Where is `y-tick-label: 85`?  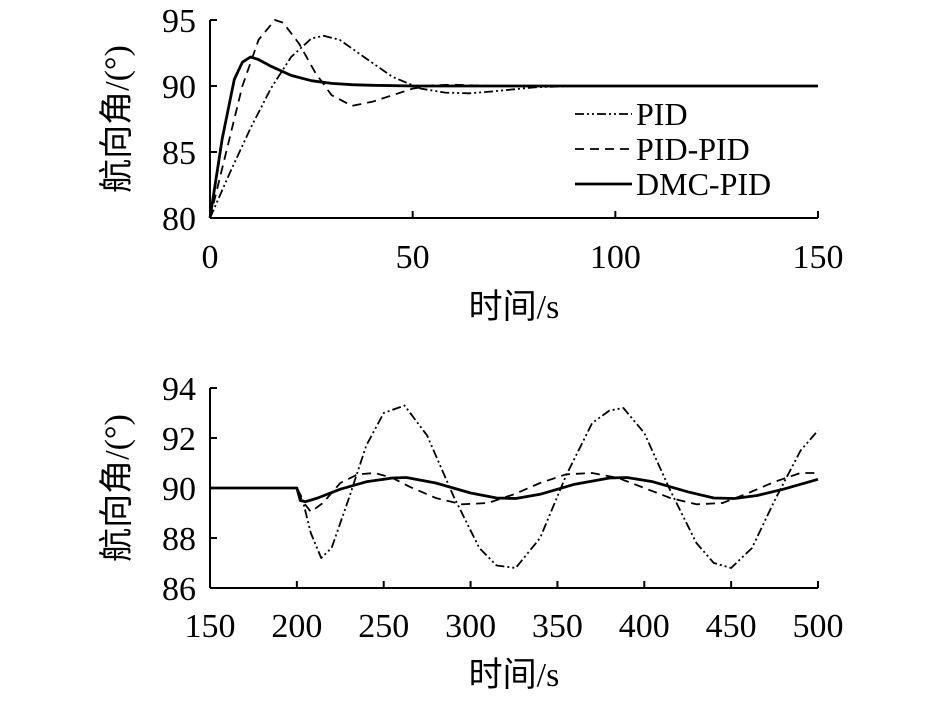
y-tick-label: 85 is located at coordinates (179, 153).